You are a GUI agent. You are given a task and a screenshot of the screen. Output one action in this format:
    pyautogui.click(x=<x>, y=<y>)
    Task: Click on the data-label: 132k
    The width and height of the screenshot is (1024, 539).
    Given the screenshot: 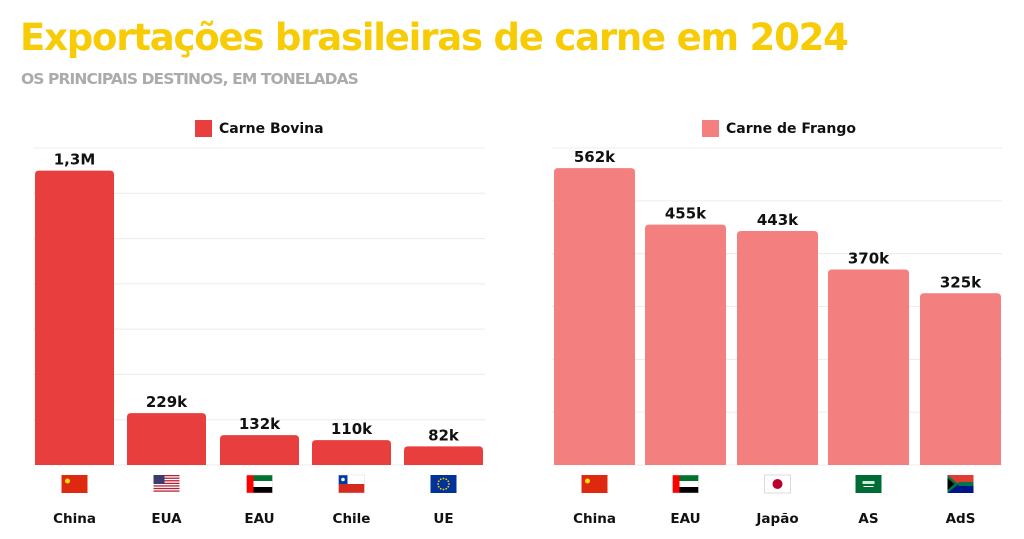 What is the action you would take?
    pyautogui.click(x=260, y=424)
    